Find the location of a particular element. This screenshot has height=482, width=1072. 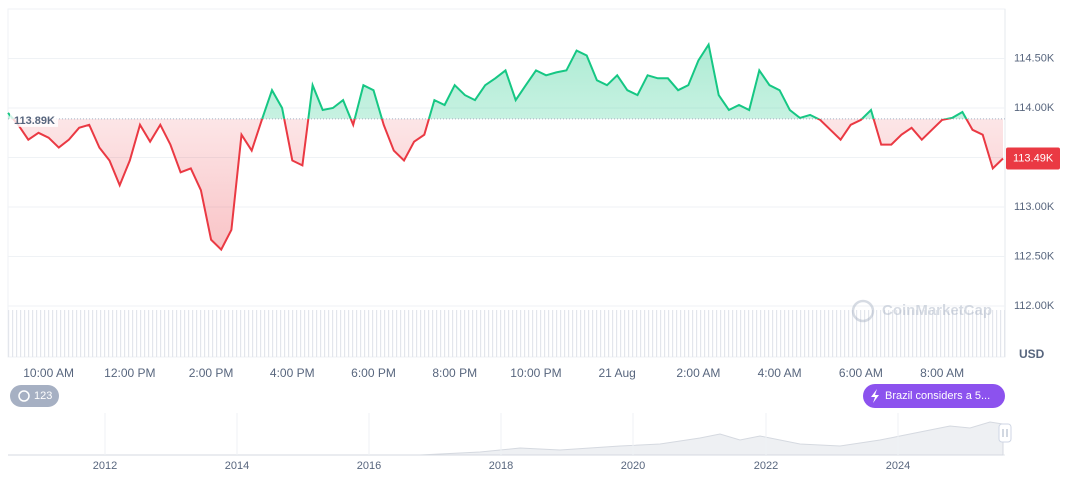

x-tick-label: 8:00 PM is located at coordinates (454, 373).